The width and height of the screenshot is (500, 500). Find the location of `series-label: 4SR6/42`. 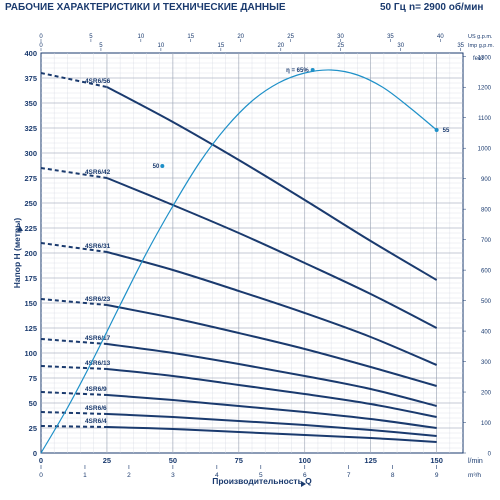

series-label: 4SR6/42 is located at coordinates (98, 172).